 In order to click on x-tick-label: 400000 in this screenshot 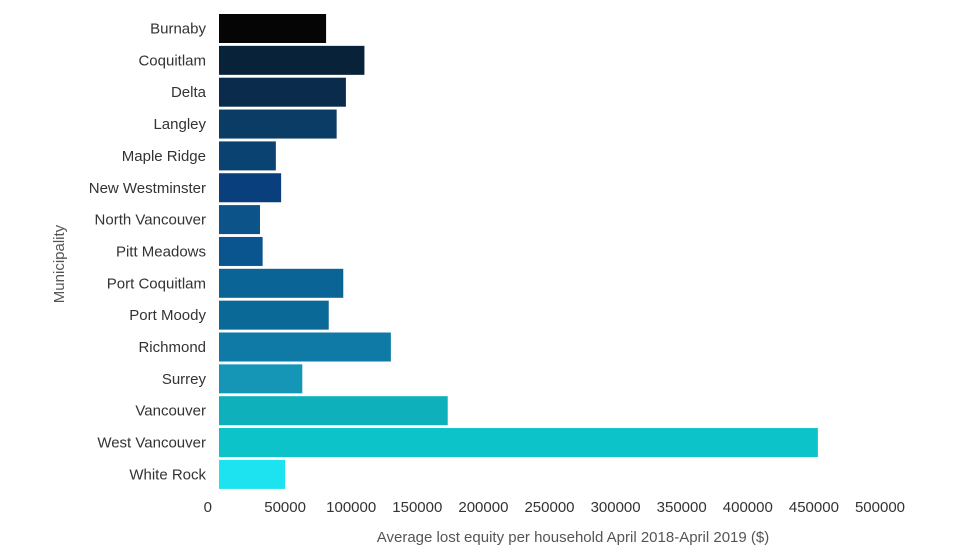, I will do `click(748, 507)`.